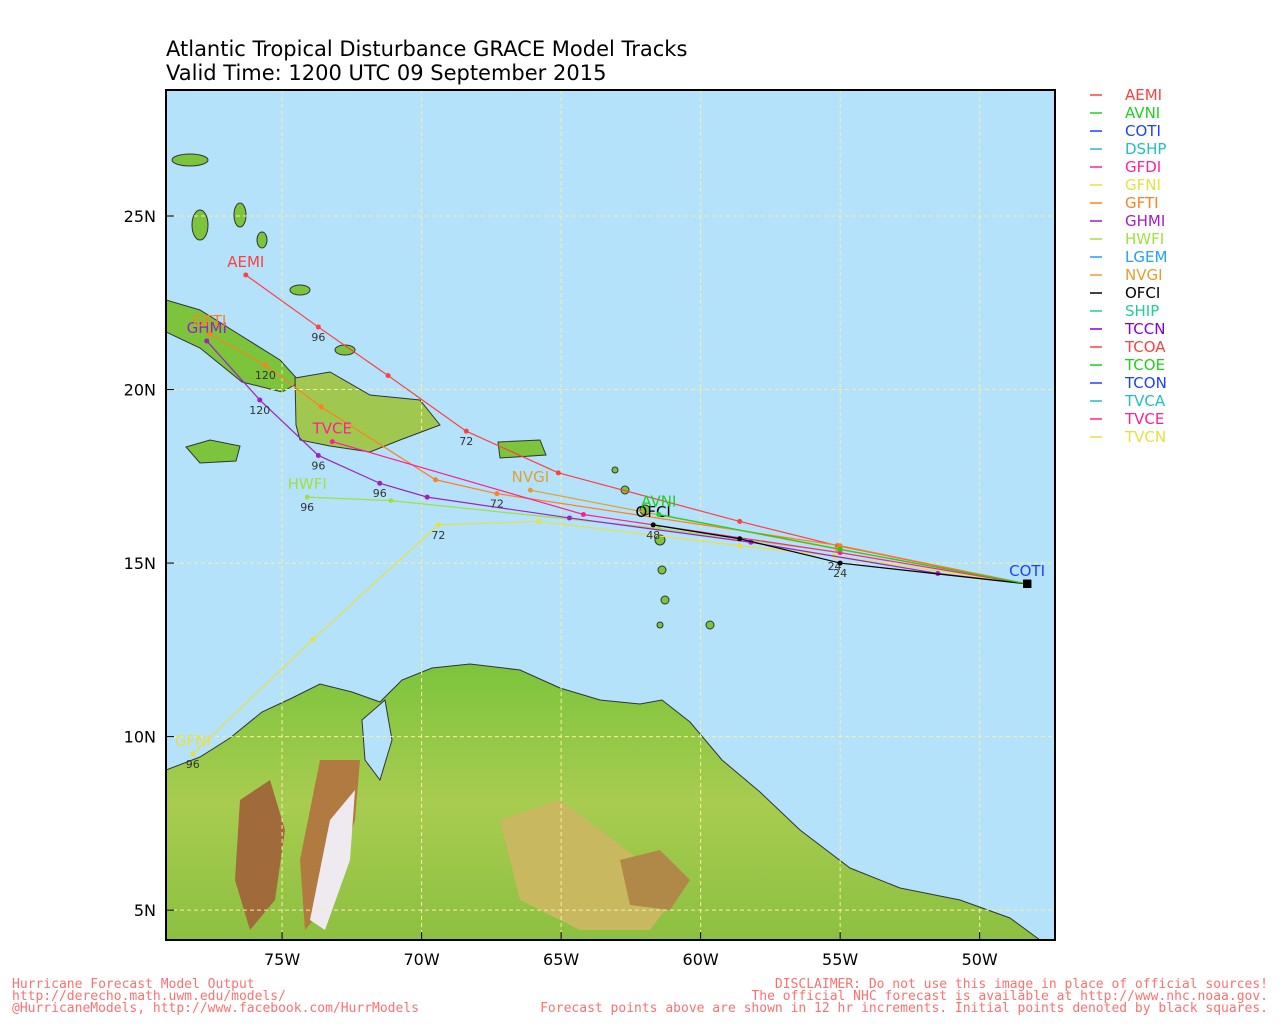 Image resolution: width=1280 pixels, height=1024 pixels. I want to click on legend-label: TCCN, so click(1144, 329).